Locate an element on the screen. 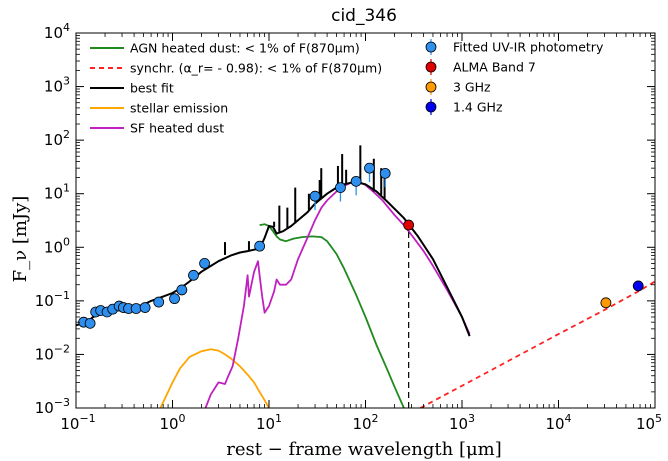 The height and width of the screenshot is (461, 668). legend-label: AGN heated dust: < 1% of F(870μm) is located at coordinates (245, 48).